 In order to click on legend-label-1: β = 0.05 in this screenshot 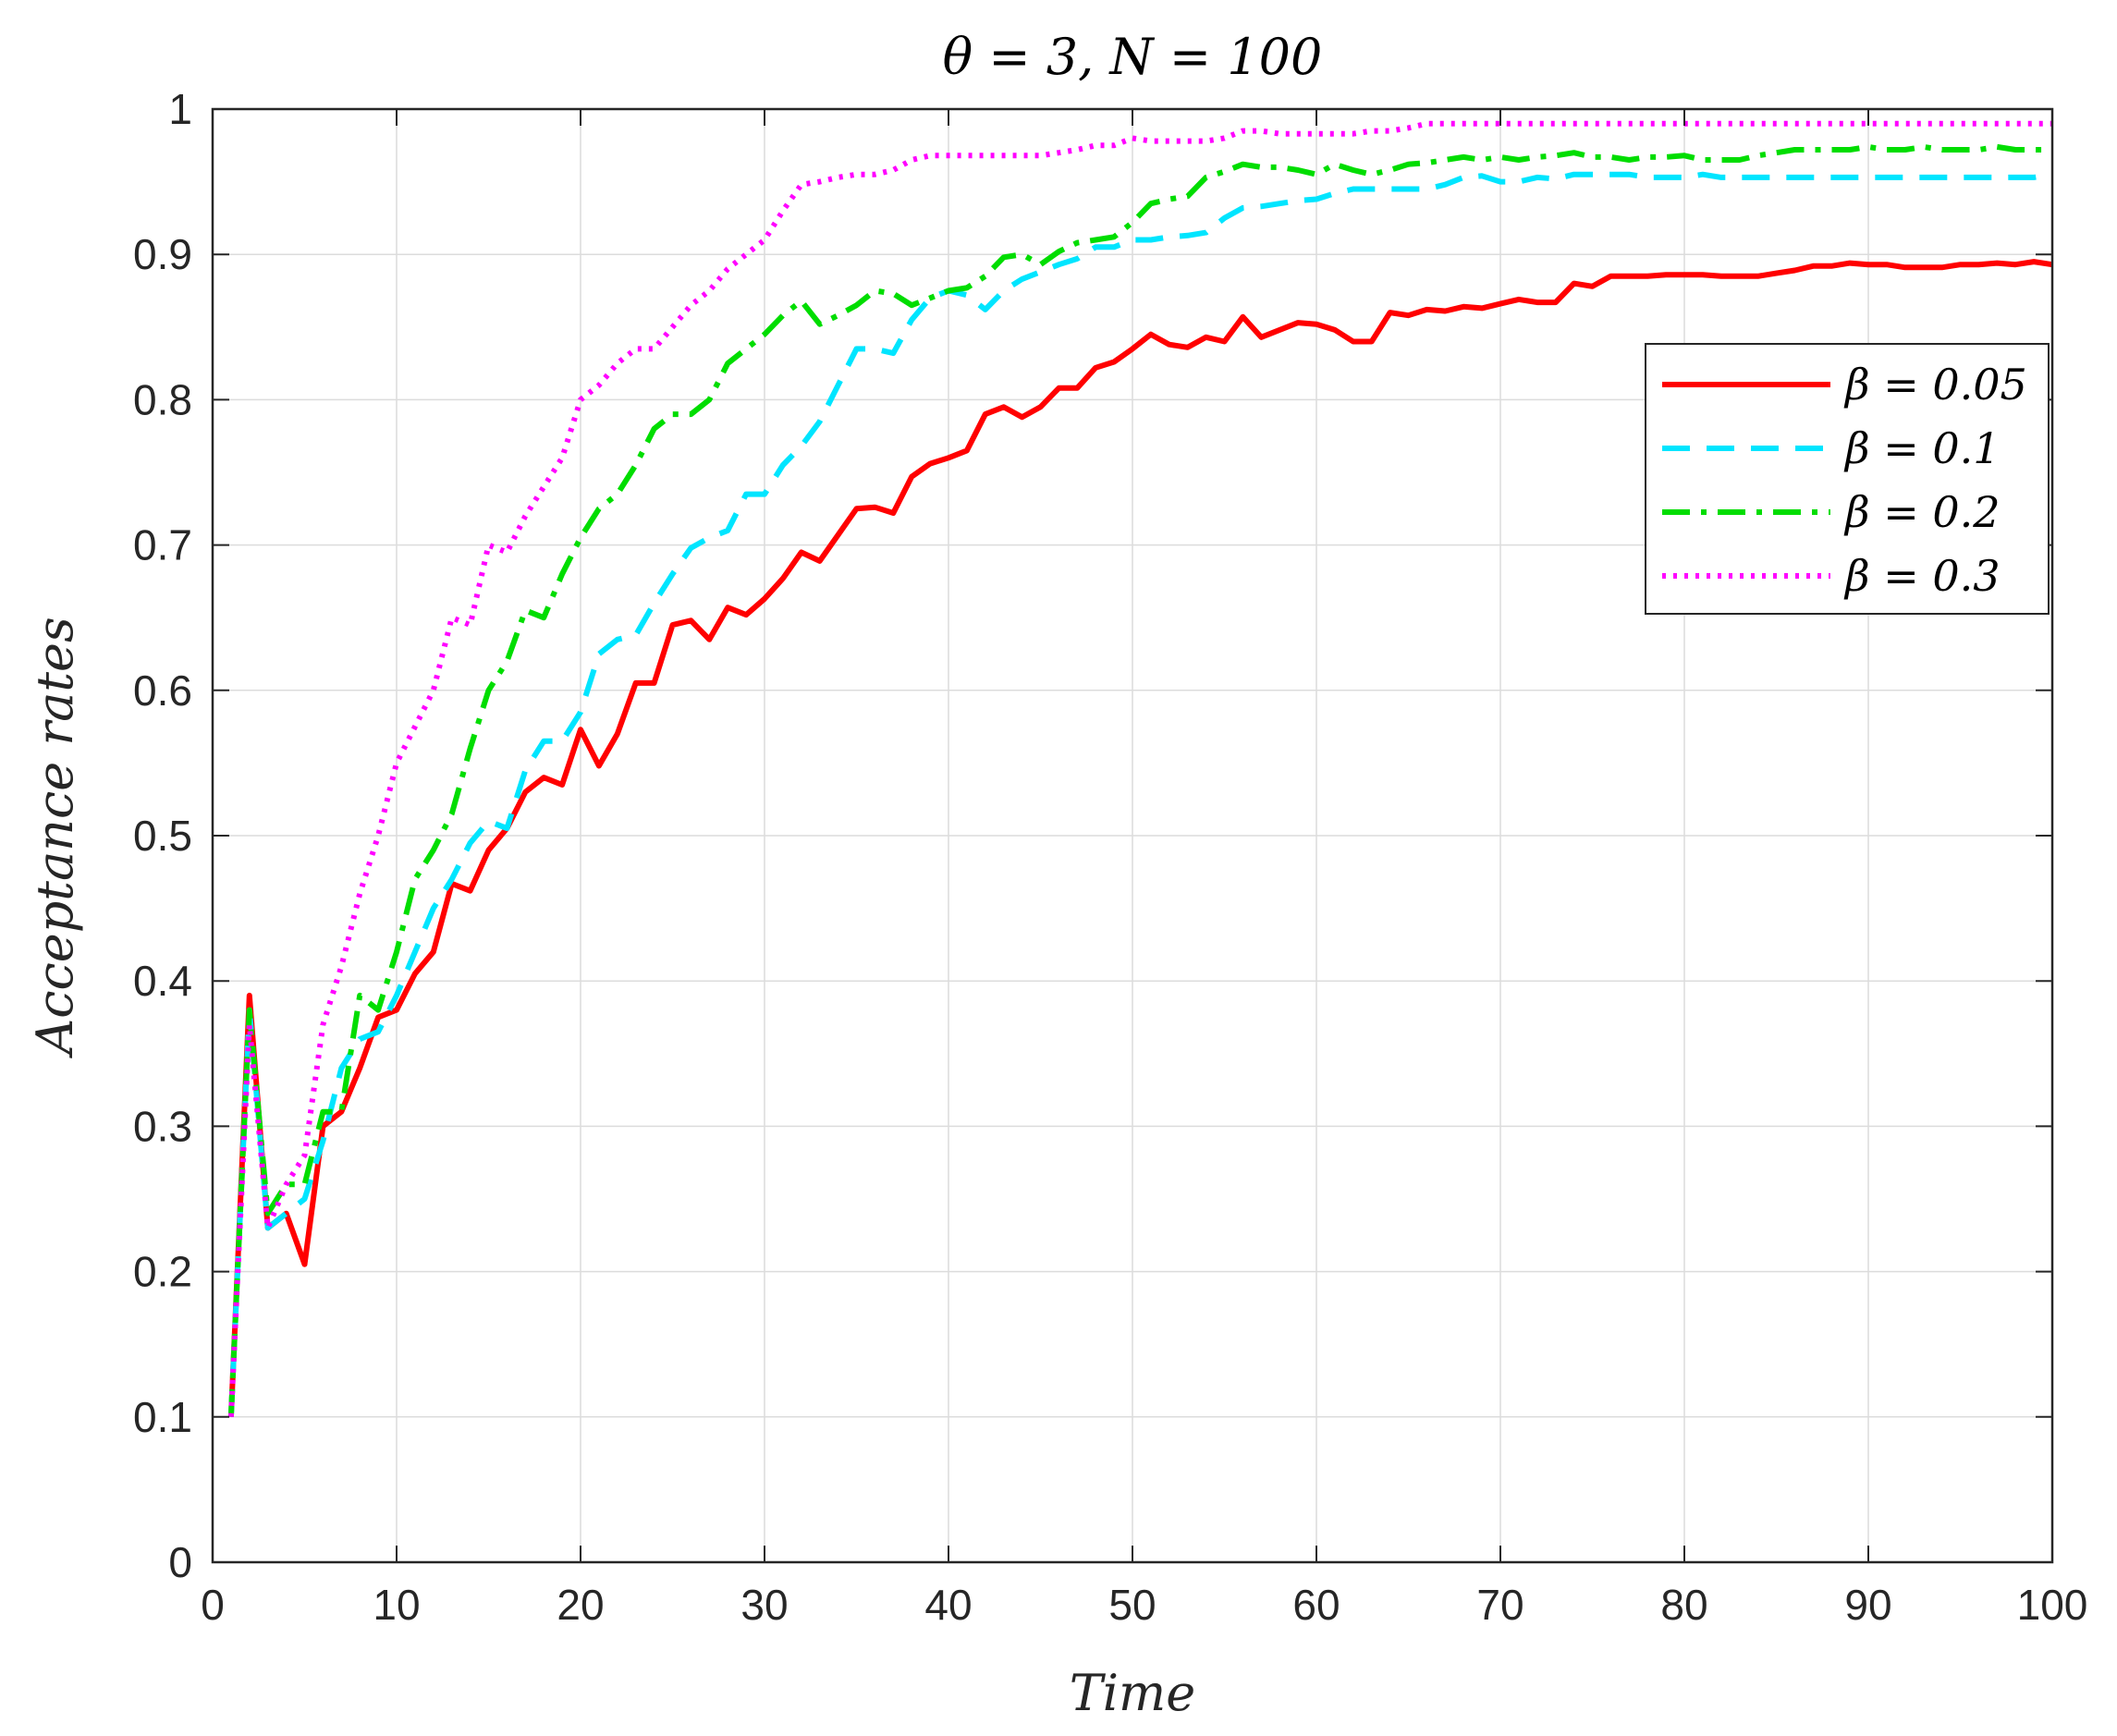, I will do `click(1935, 385)`.